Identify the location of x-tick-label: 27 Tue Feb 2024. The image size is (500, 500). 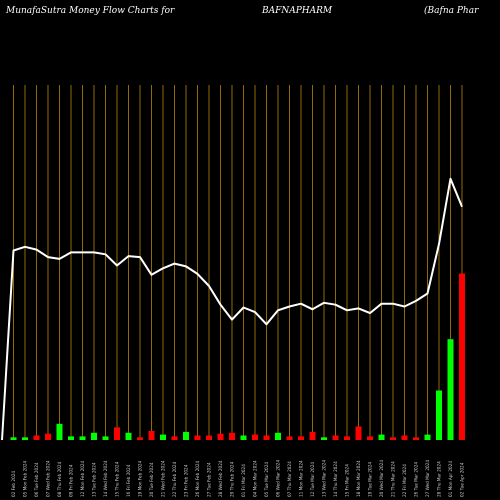
(209, 479).